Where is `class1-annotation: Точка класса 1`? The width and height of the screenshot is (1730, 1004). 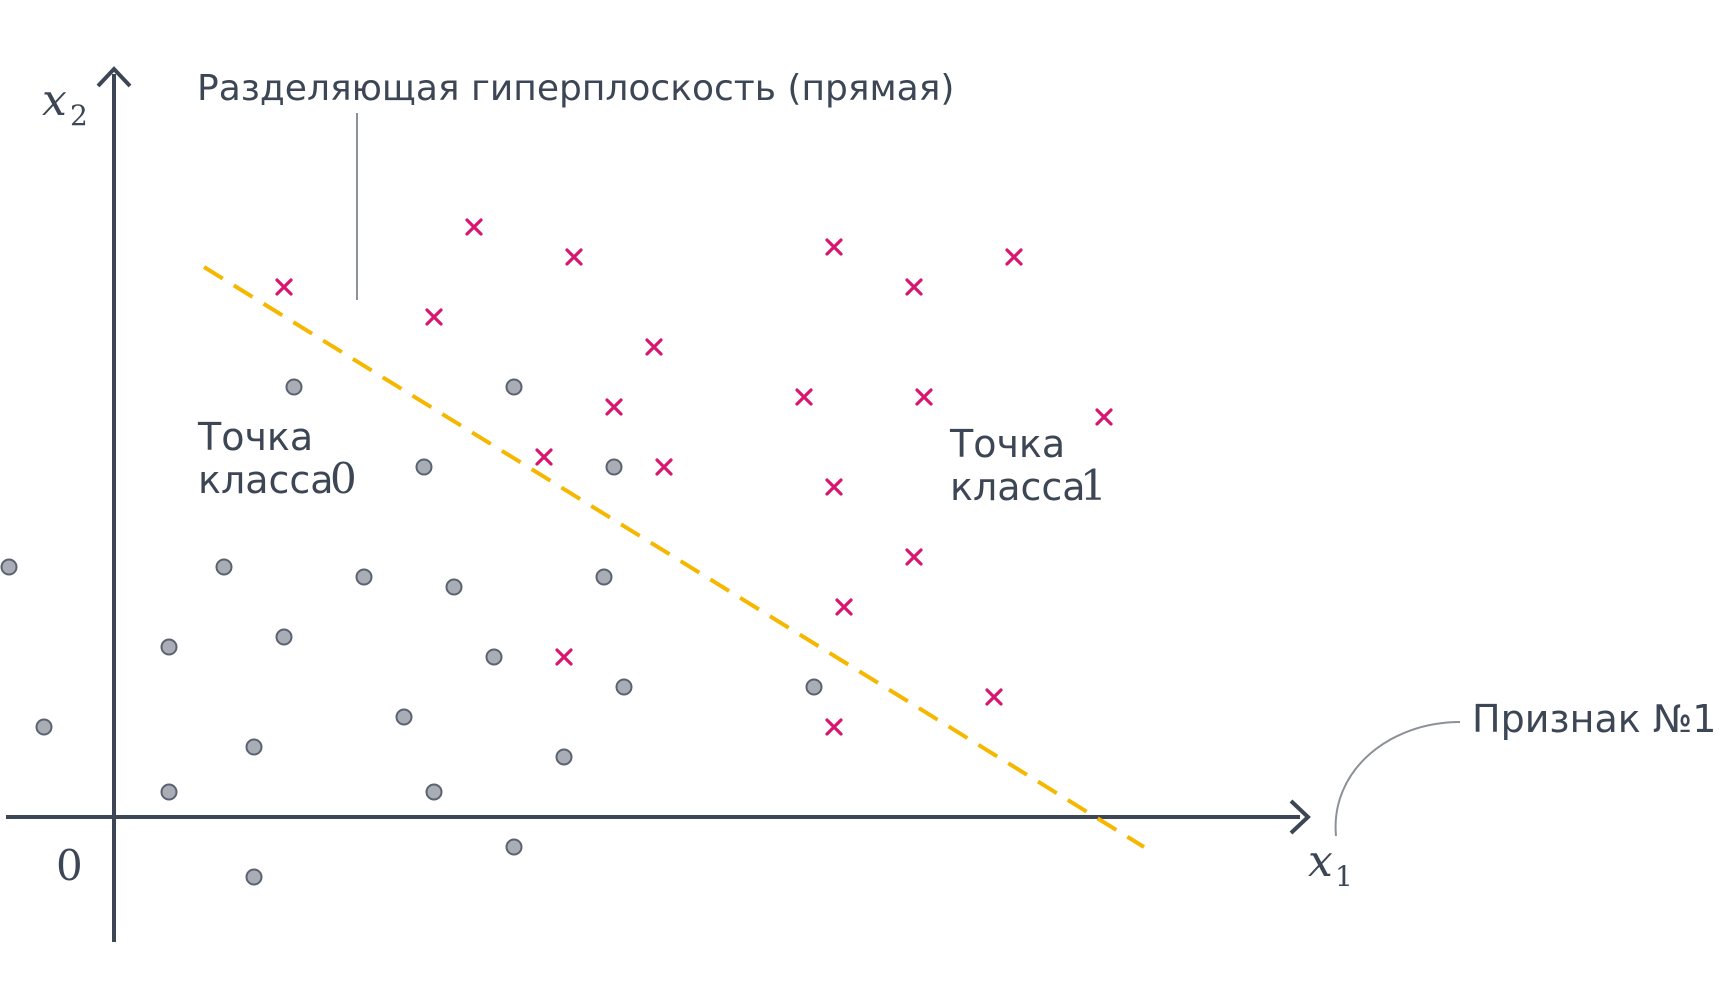 class1-annotation: Точка класса 1 is located at coordinates (1028, 466).